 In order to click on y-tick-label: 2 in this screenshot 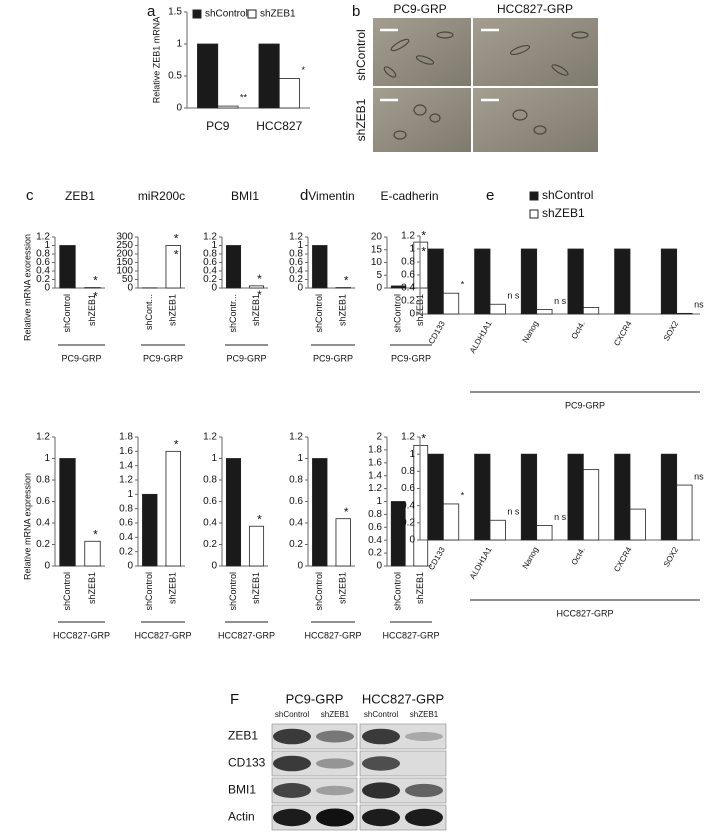, I will do `click(379, 437)`.